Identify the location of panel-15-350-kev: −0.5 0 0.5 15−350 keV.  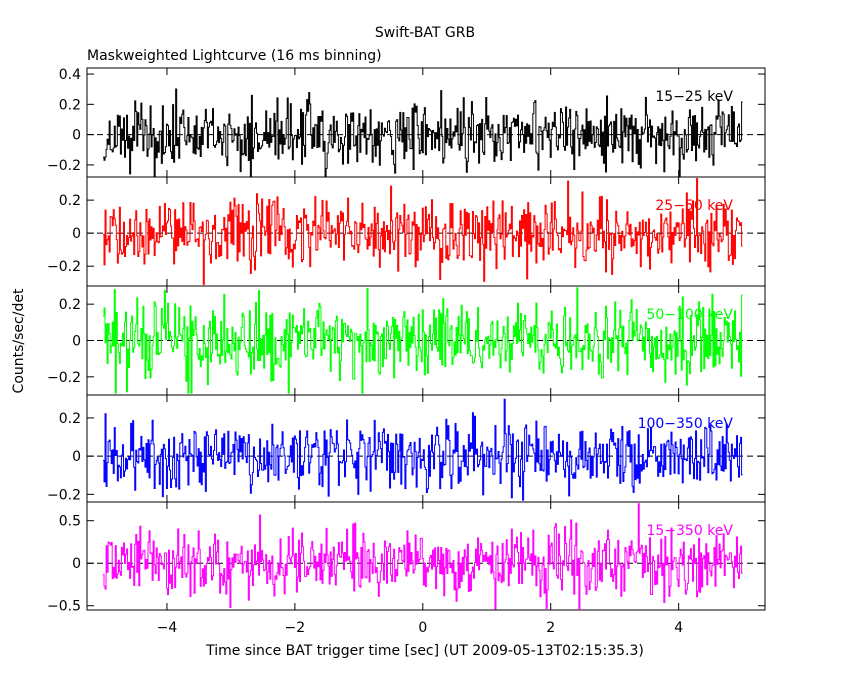
(406, 558).